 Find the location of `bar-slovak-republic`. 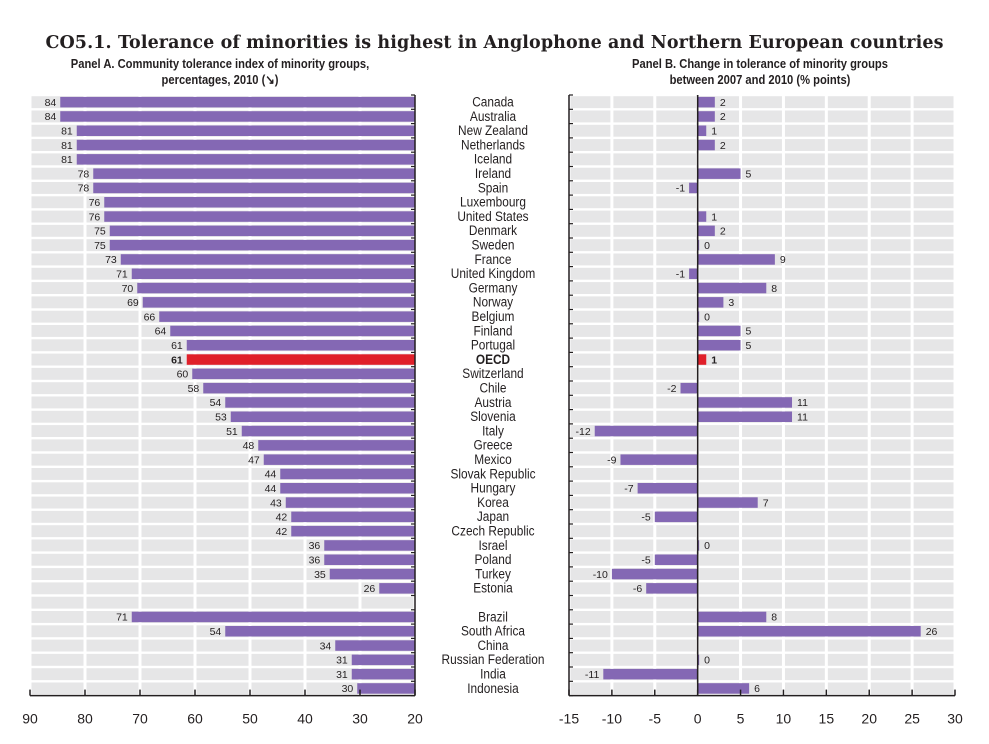

bar-slovak-republic is located at coordinates (347, 474).